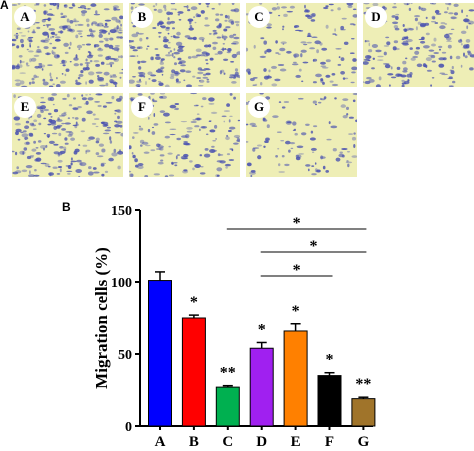  I want to click on y-axis-label: Migration cells (%), so click(101, 318).